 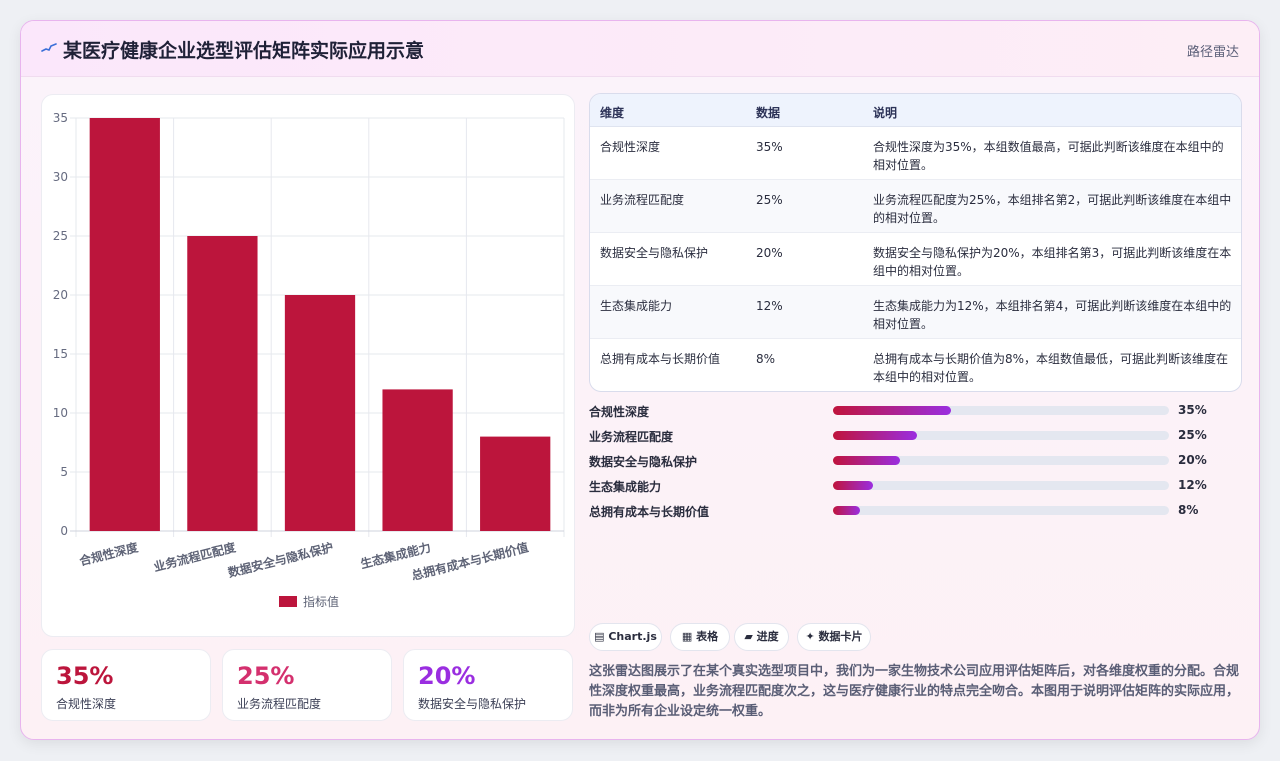 I want to click on progress-label: 业务流程匹配度, so click(x=631, y=437).